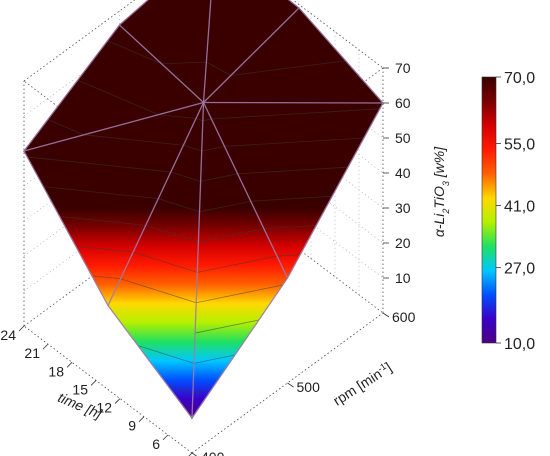 The height and width of the screenshot is (456, 550). I want to click on z-tick-label: 10, so click(403, 278).